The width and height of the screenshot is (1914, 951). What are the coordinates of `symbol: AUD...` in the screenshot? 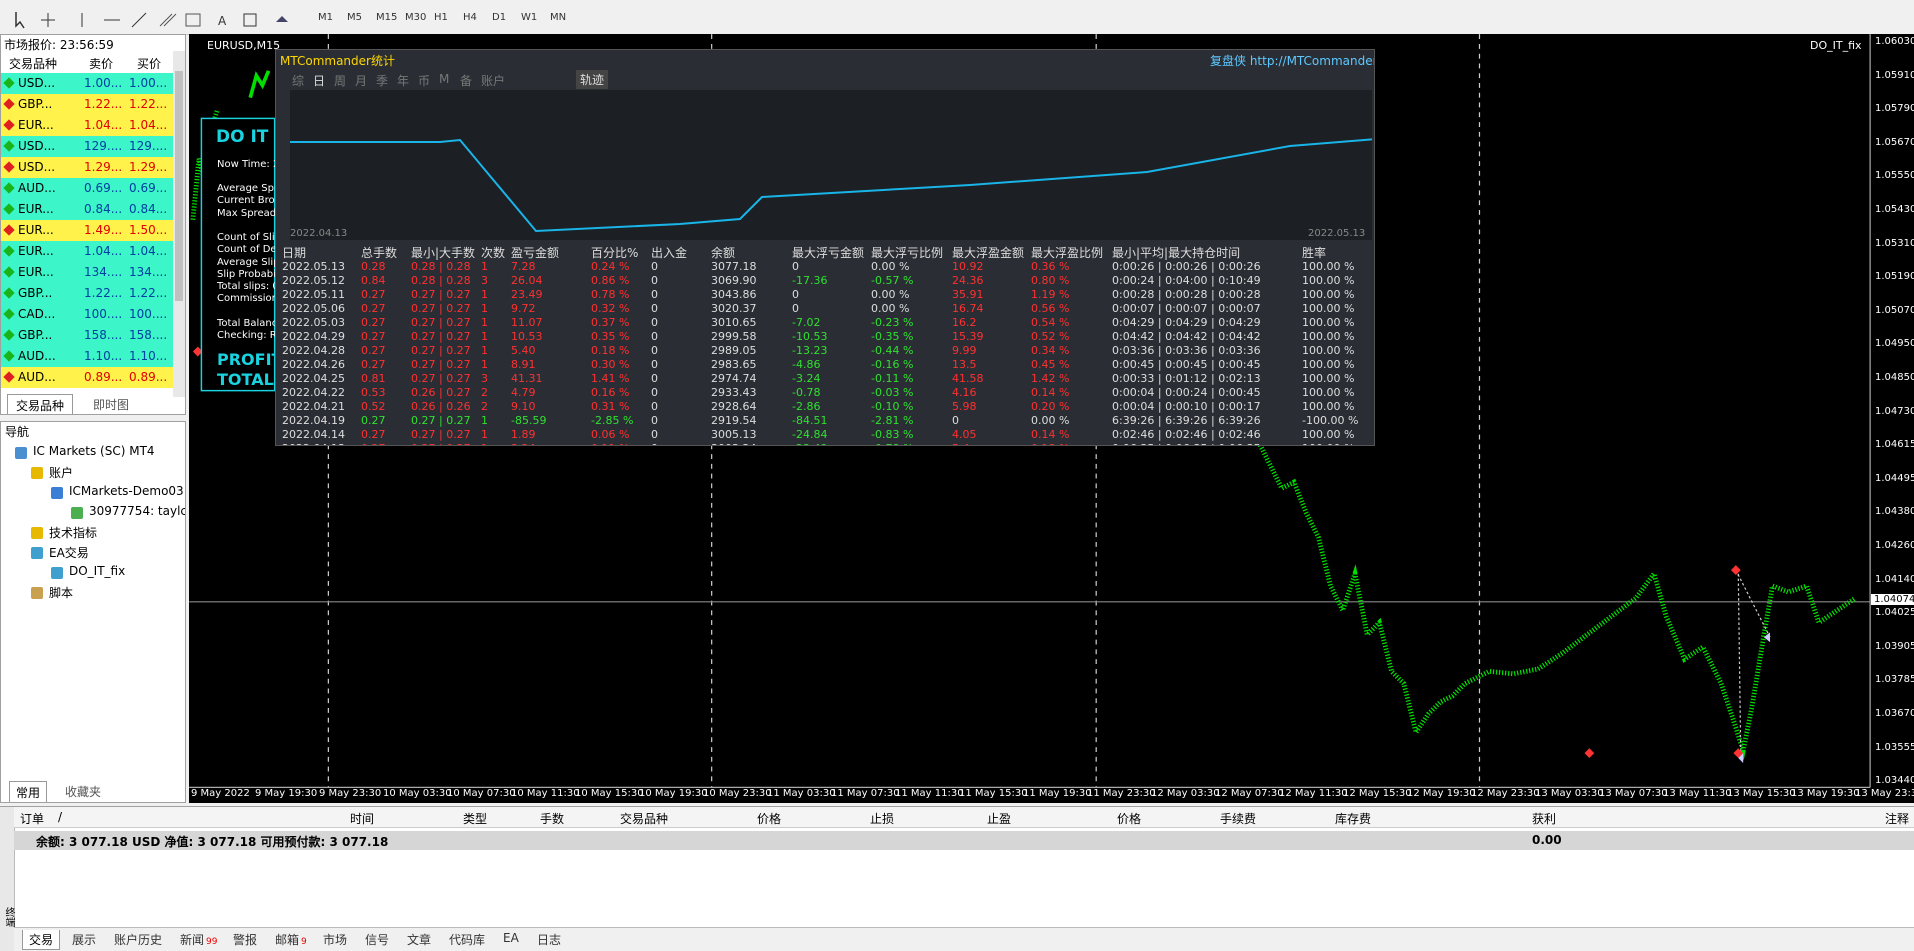 It's located at (37, 188).